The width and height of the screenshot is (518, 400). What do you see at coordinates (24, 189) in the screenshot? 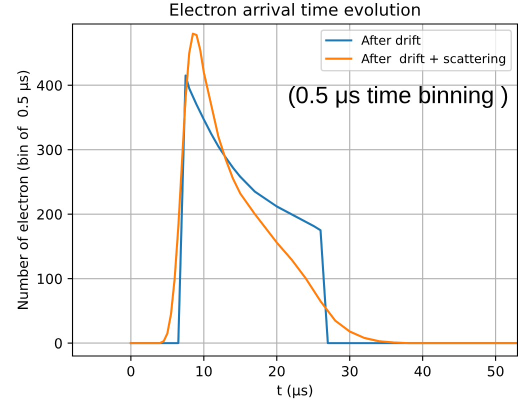
I see `y-axis-title: Number of electron (bin of 0.5 μs)` at bounding box center [24, 189].